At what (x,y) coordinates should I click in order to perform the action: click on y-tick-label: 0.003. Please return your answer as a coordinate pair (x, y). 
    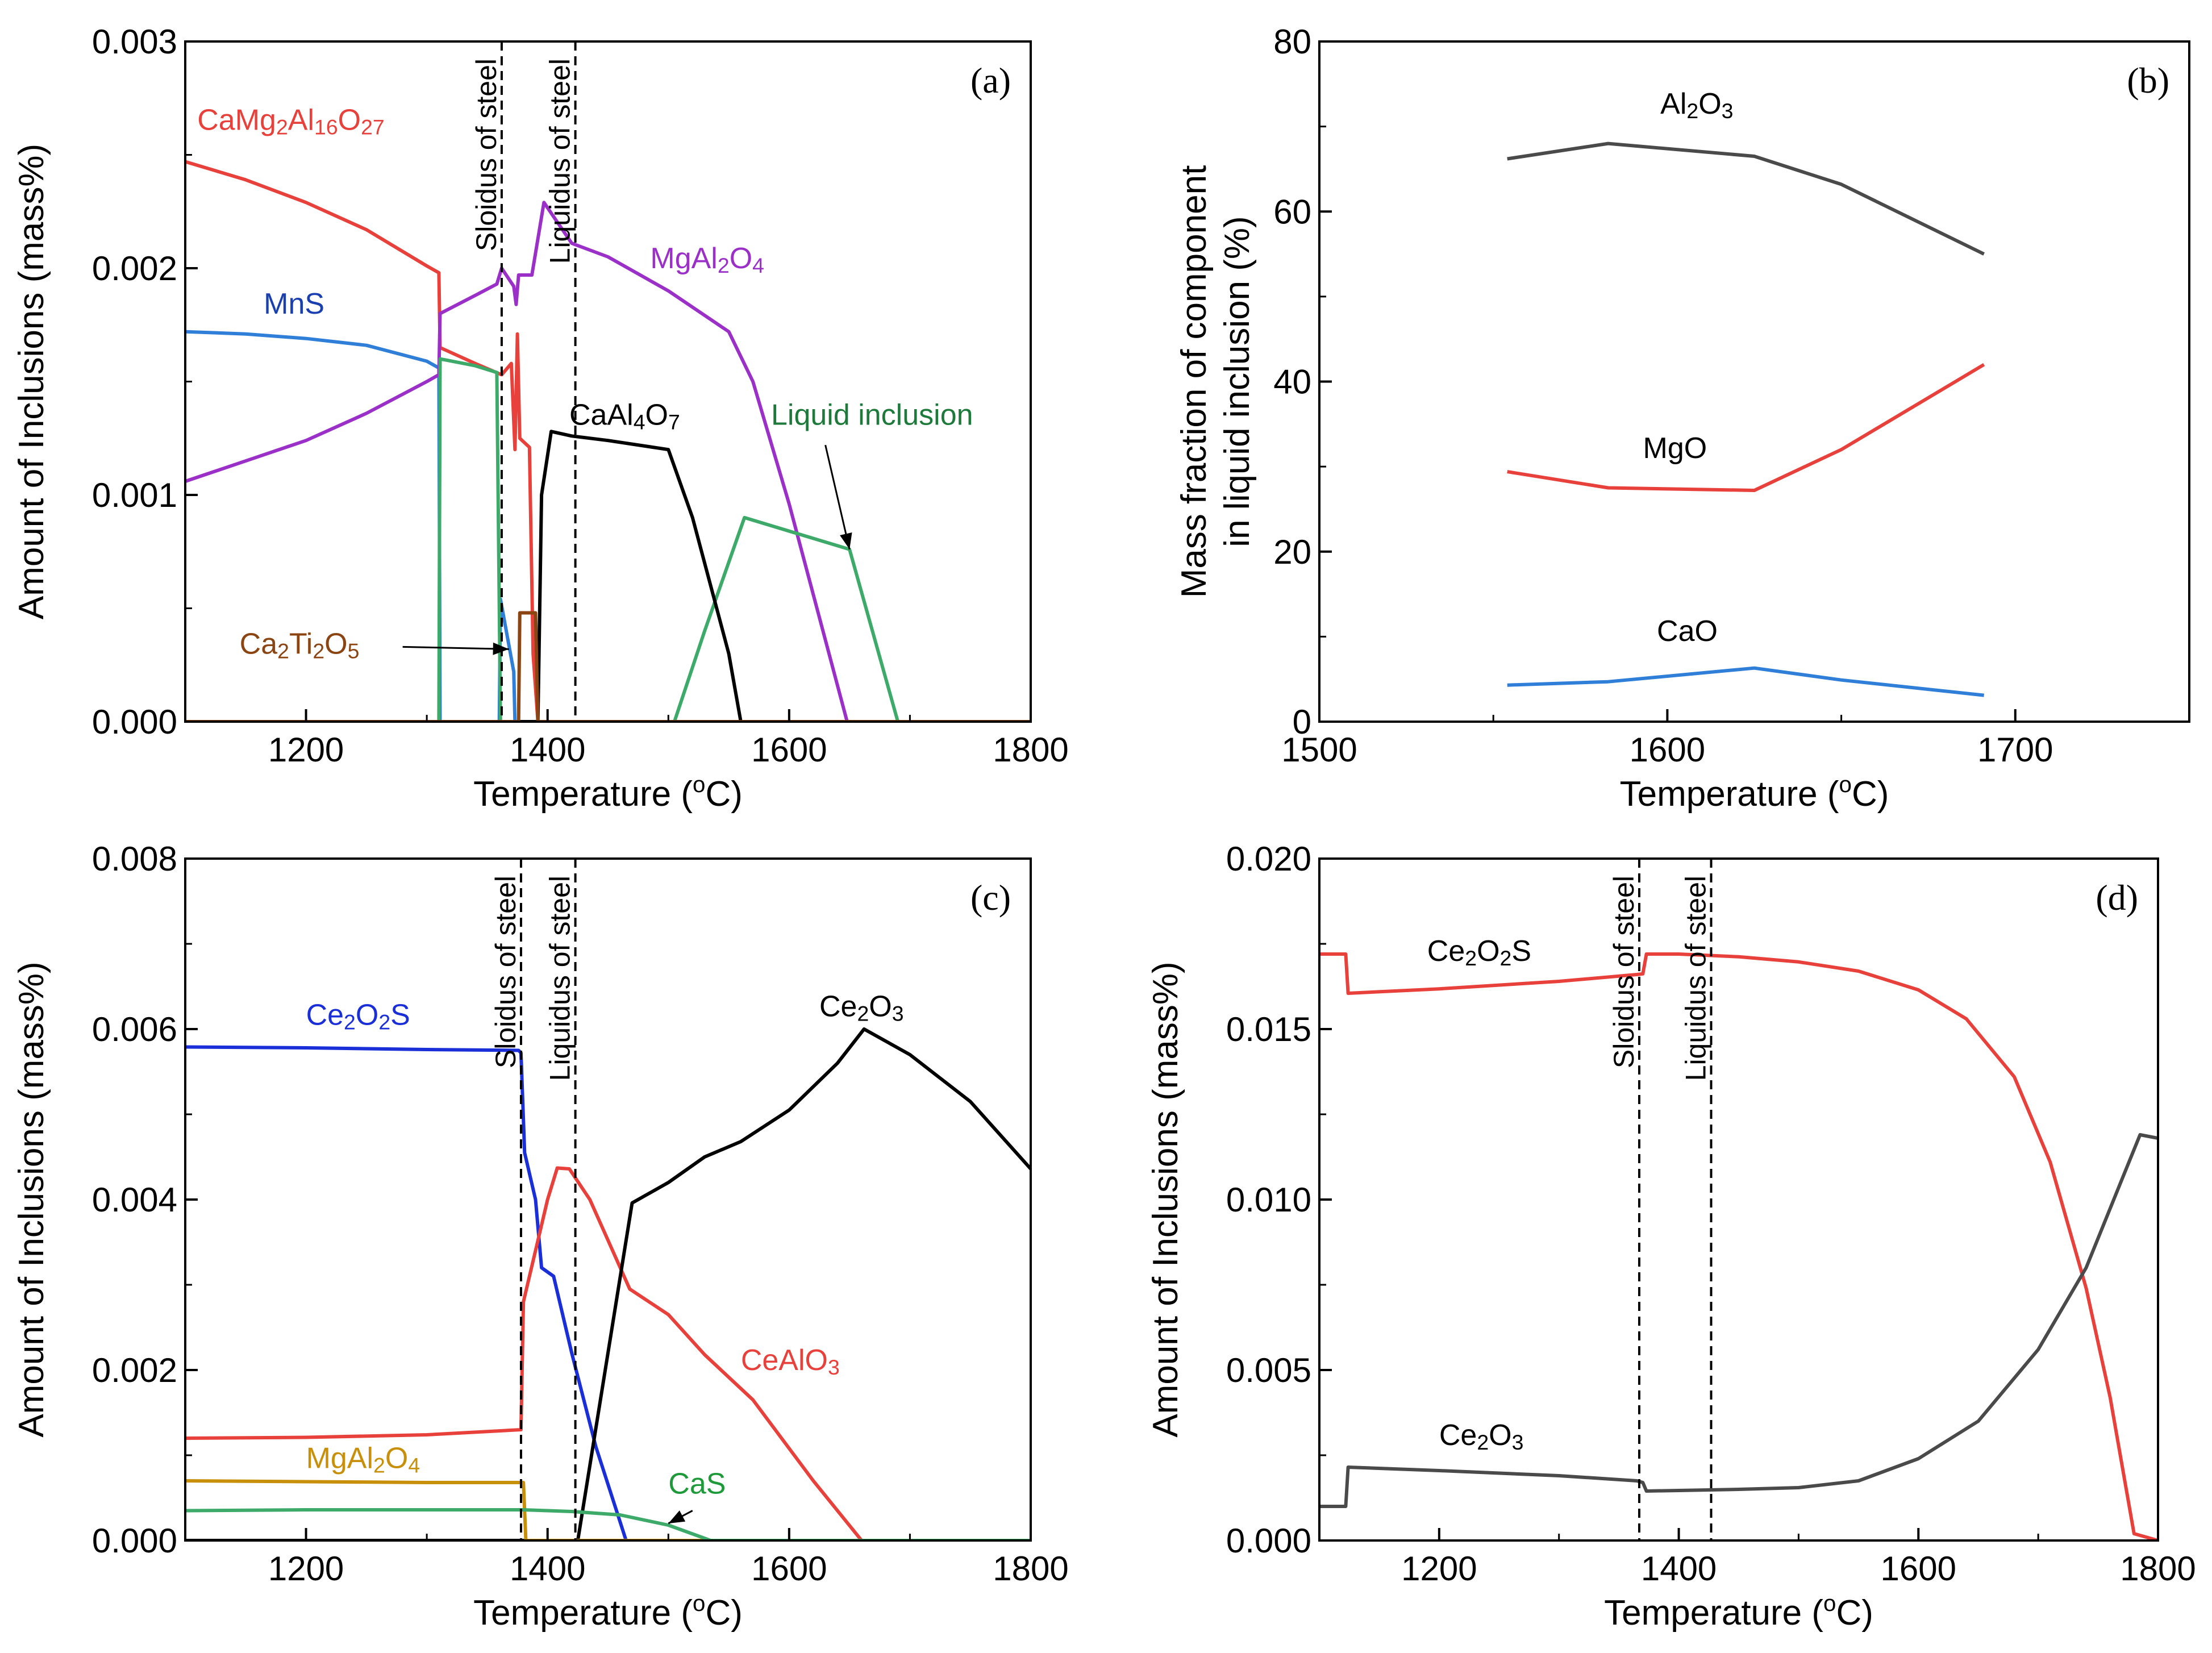
    Looking at the image, I should click on (134, 42).